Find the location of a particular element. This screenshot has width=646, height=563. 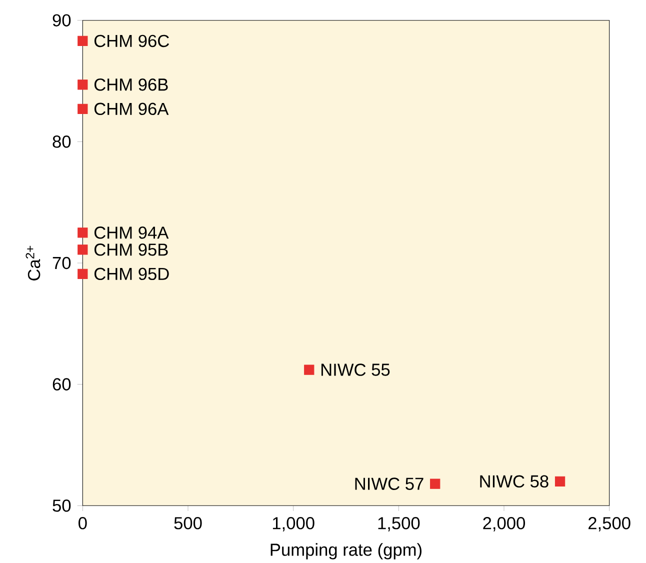

y-tick-label: 80 is located at coordinates (61, 142).